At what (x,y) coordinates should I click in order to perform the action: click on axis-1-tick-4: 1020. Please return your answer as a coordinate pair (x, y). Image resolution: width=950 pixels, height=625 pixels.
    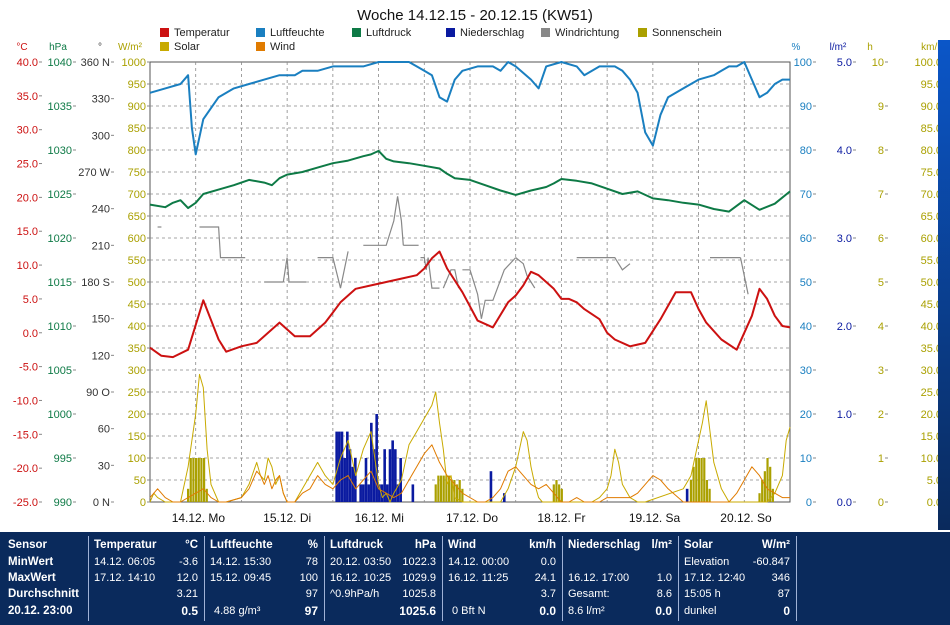
    Looking at the image, I should click on (60, 239).